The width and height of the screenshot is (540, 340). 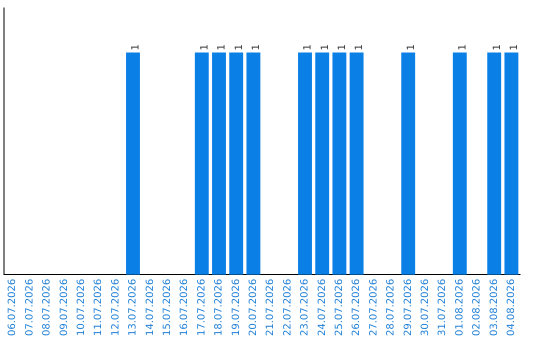 I want to click on x-tick-label: 07.07.2026, so click(x=30, y=307).